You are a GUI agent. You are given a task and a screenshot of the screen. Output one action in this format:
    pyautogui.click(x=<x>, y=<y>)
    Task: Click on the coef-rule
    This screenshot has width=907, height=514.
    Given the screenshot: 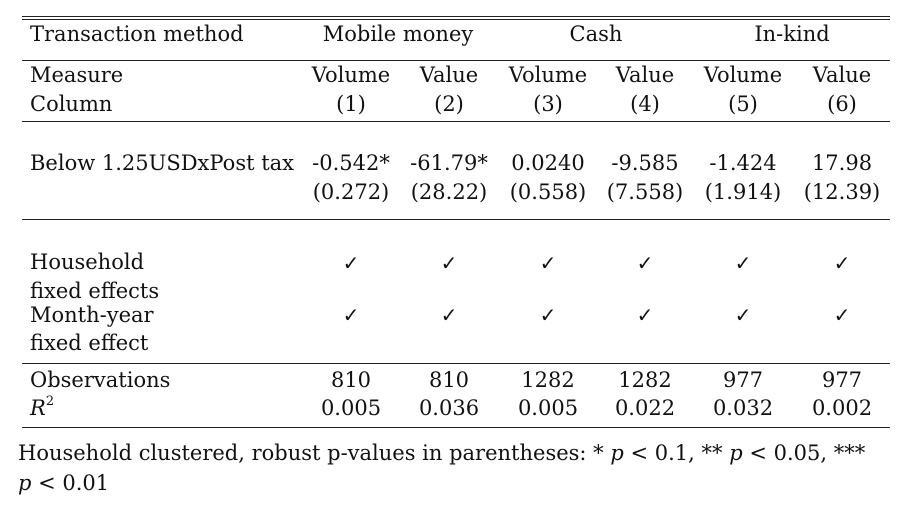 What is the action you would take?
    pyautogui.click(x=456, y=219)
    